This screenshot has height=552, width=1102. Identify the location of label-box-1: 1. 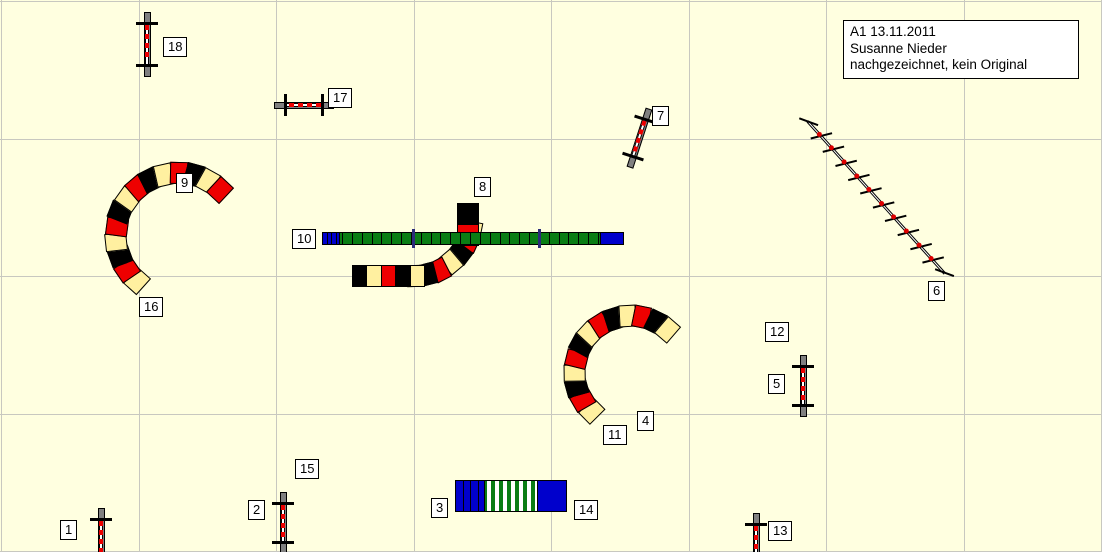
(69, 530).